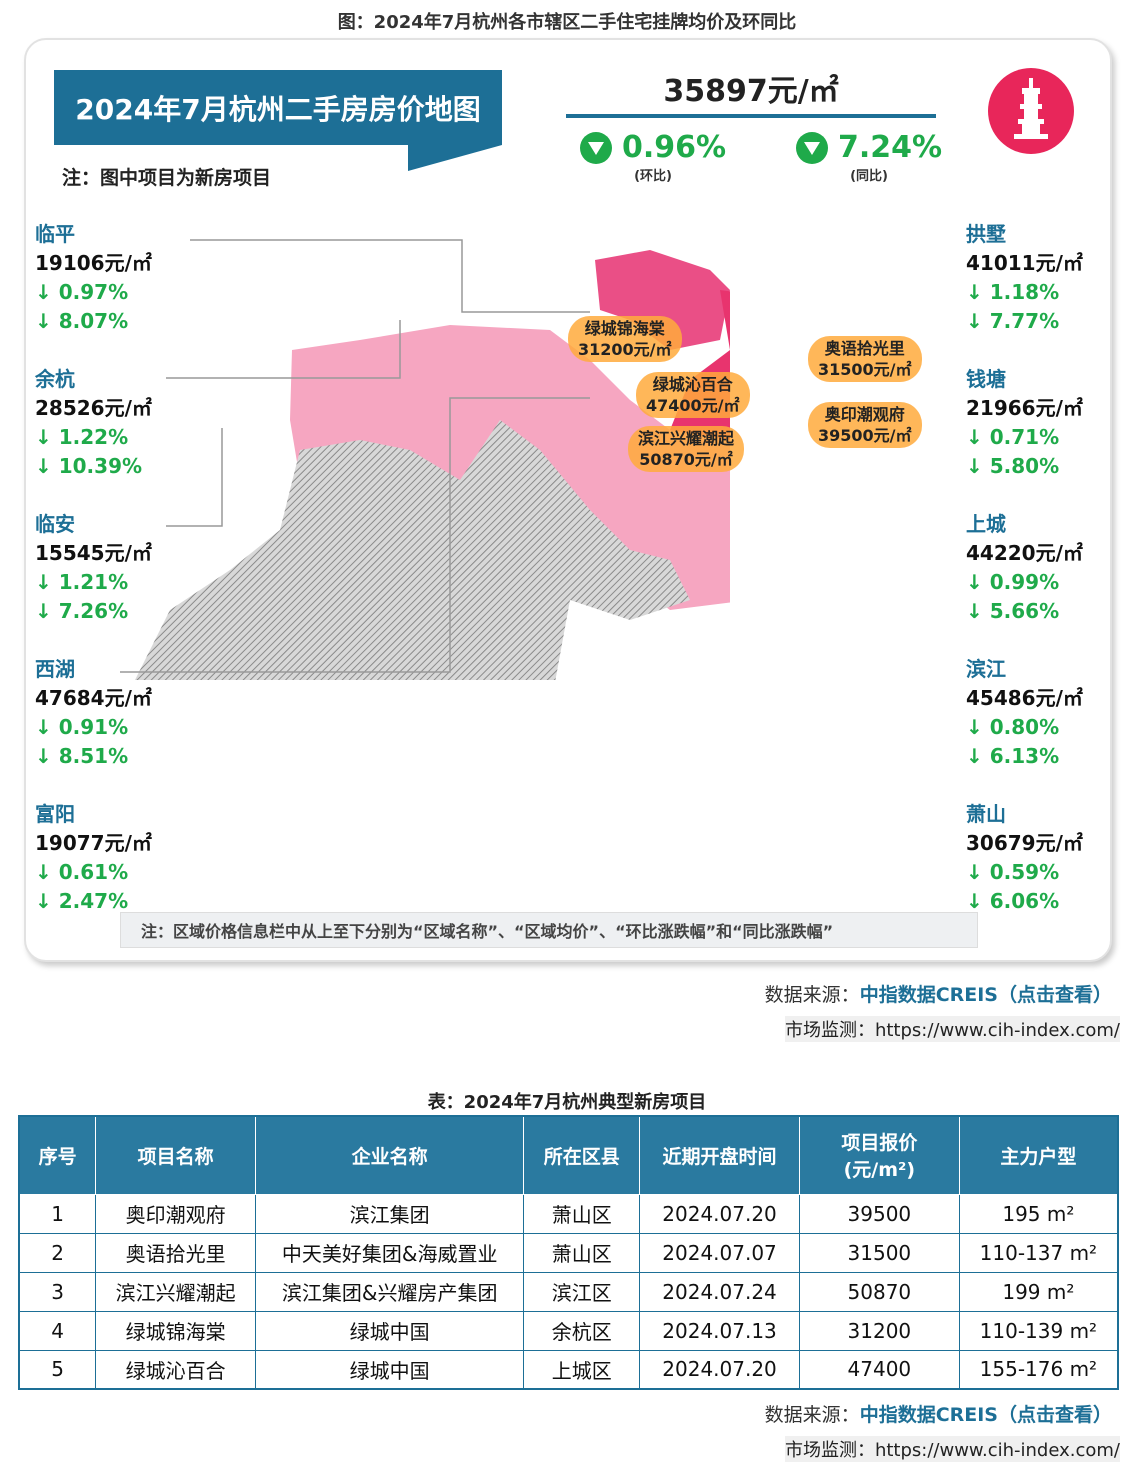 The image size is (1134, 1462). Describe the element at coordinates (686, 438) in the screenshot. I see `project-name: 滨江兴耀潮起` at that location.